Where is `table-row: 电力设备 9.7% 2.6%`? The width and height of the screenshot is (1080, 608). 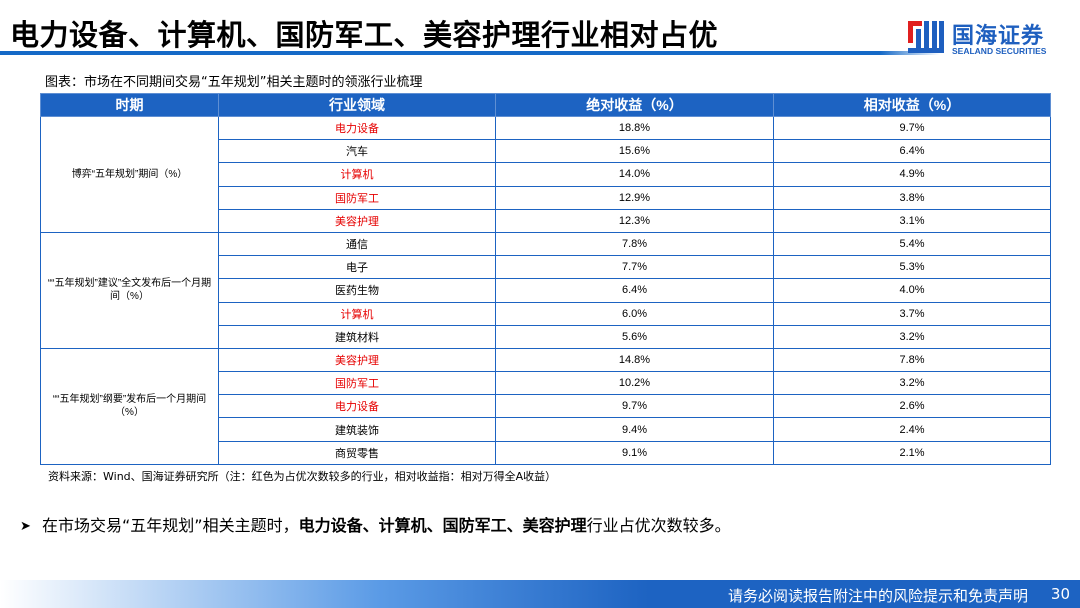
table-row: 电力设备 9.7% 2.6% is located at coordinates (546, 406).